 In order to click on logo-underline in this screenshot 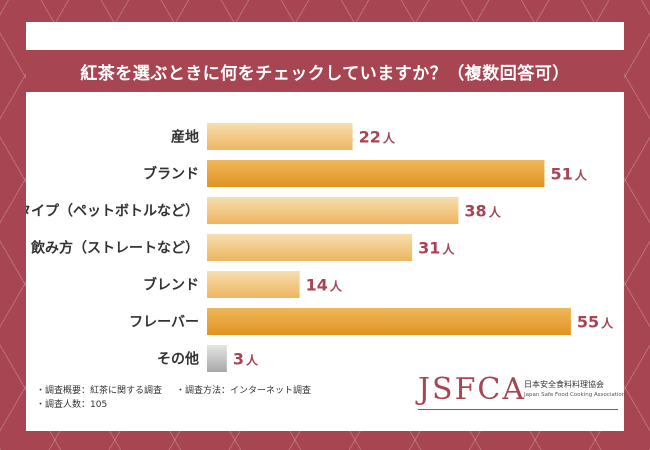, I will do `click(518, 409)`.